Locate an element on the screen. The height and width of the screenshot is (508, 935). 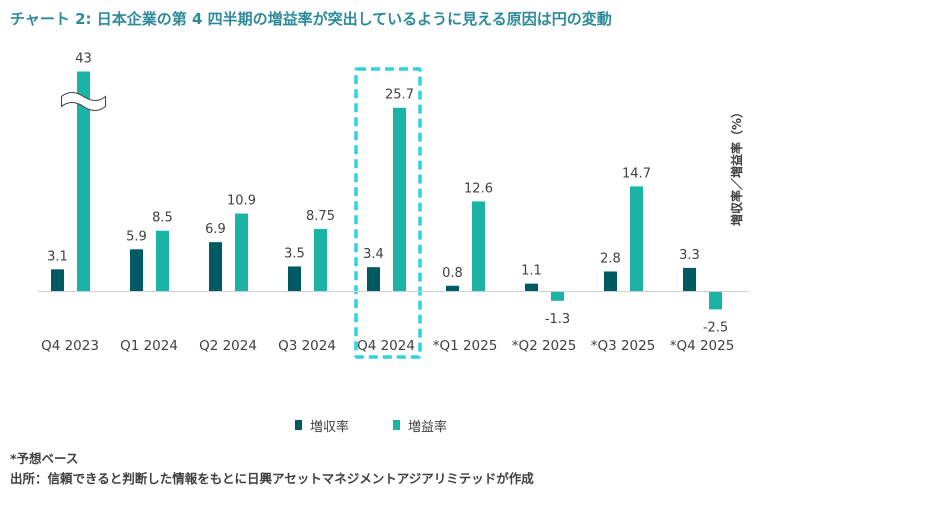
data-label-profit-8: 14.7 is located at coordinates (636, 173).